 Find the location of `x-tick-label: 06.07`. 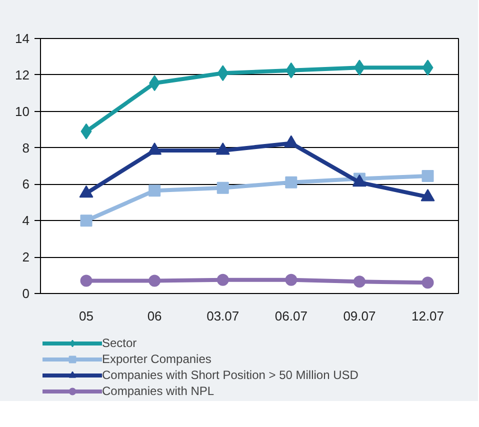

x-tick-label: 06.07 is located at coordinates (291, 316).